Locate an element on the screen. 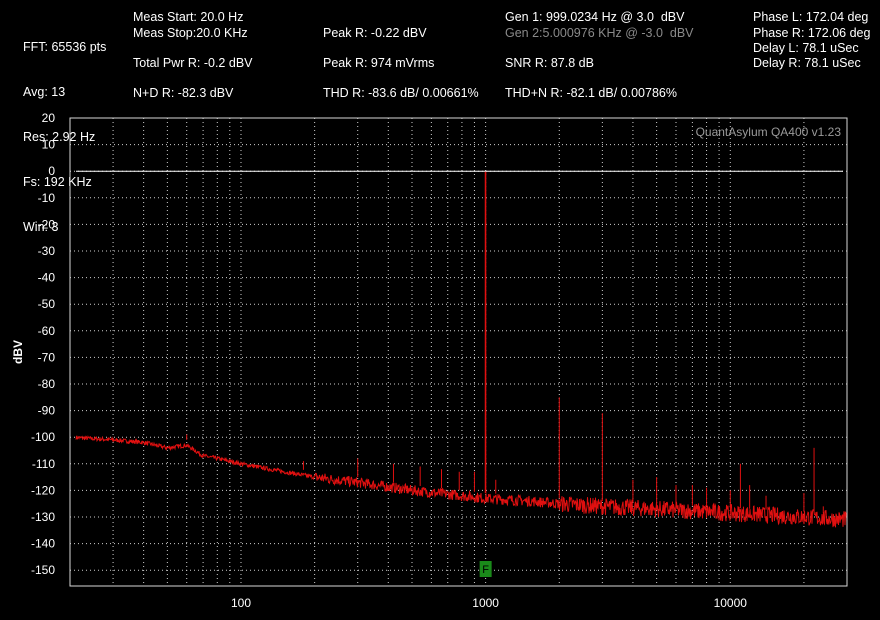  readout-phase-l: Phase L: 172.04 deg is located at coordinates (811, 17).